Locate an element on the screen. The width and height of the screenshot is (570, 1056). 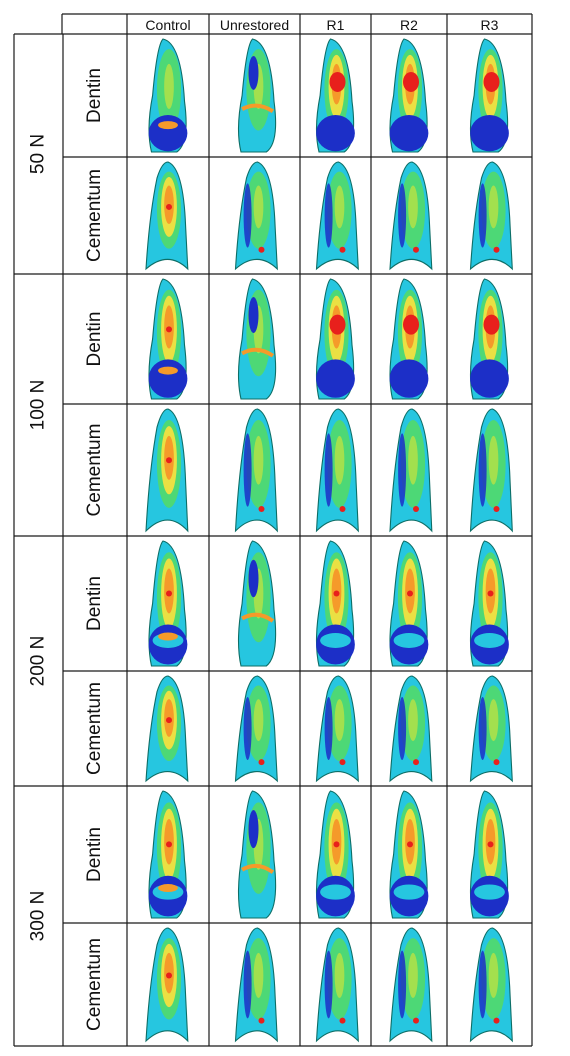
load-label: 200 N is located at coordinates (38, 661).